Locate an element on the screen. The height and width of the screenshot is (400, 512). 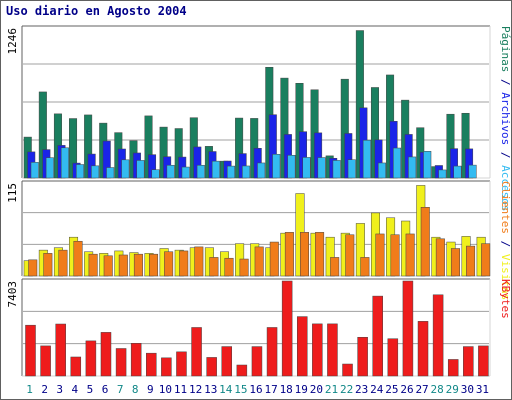
x-tick-label-14: 14 is located at coordinates (226, 389).